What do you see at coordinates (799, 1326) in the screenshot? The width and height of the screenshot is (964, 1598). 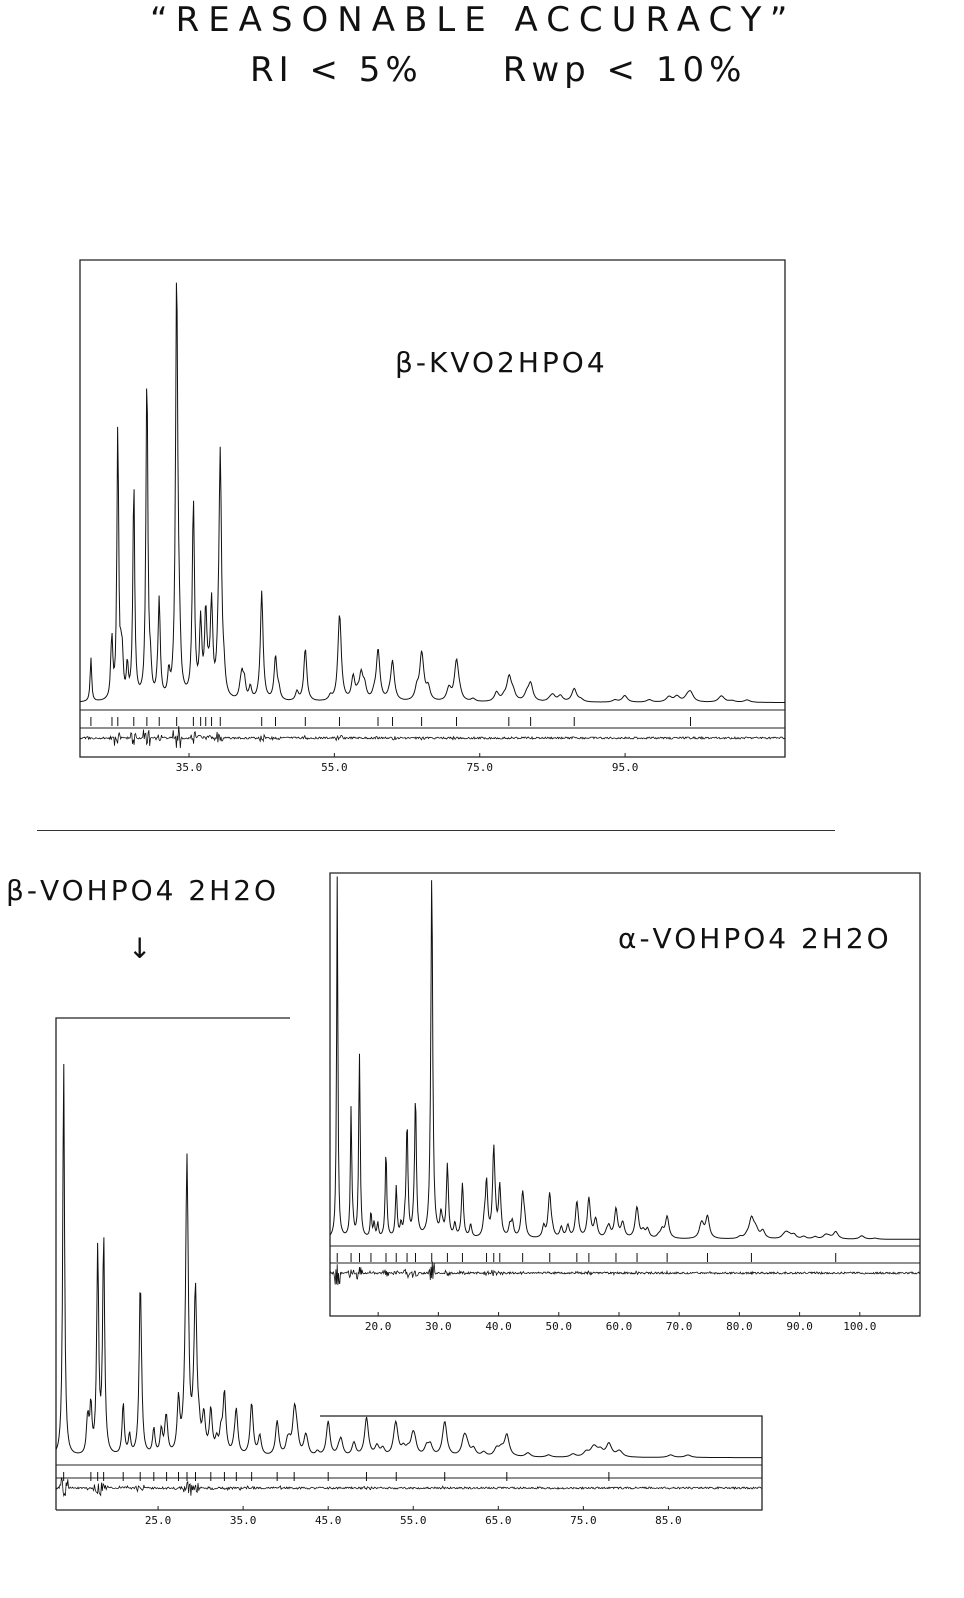 I see `x-tick-label: 90.0` at bounding box center [799, 1326].